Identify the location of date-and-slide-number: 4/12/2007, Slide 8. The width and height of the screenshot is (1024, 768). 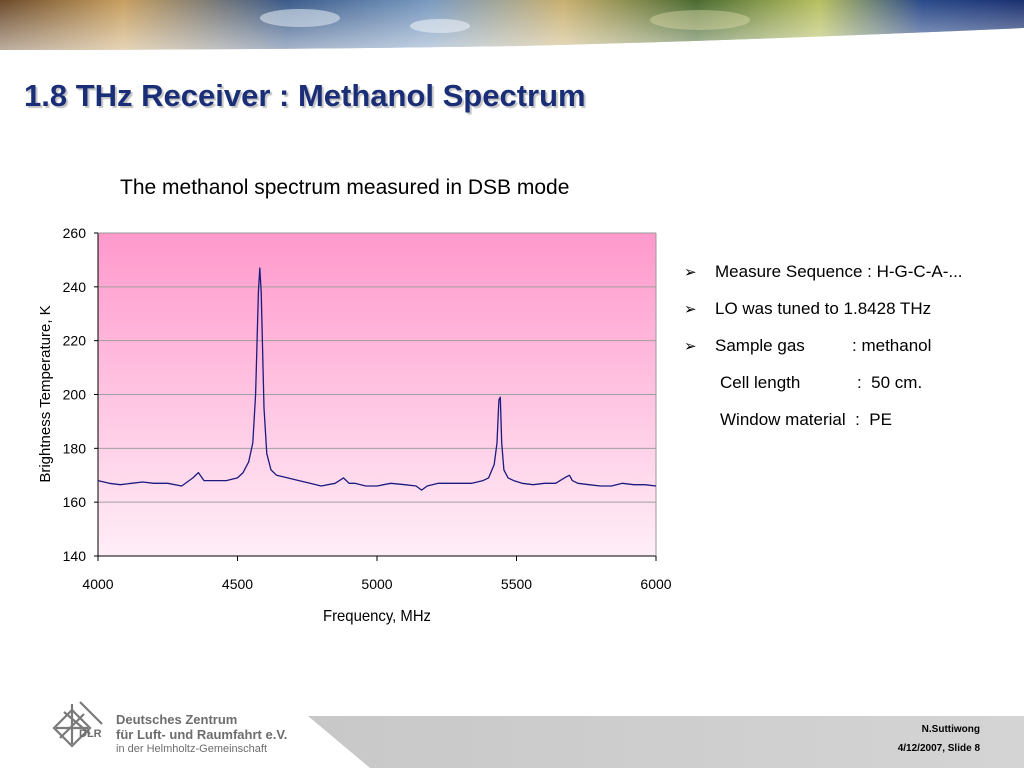
(938, 748).